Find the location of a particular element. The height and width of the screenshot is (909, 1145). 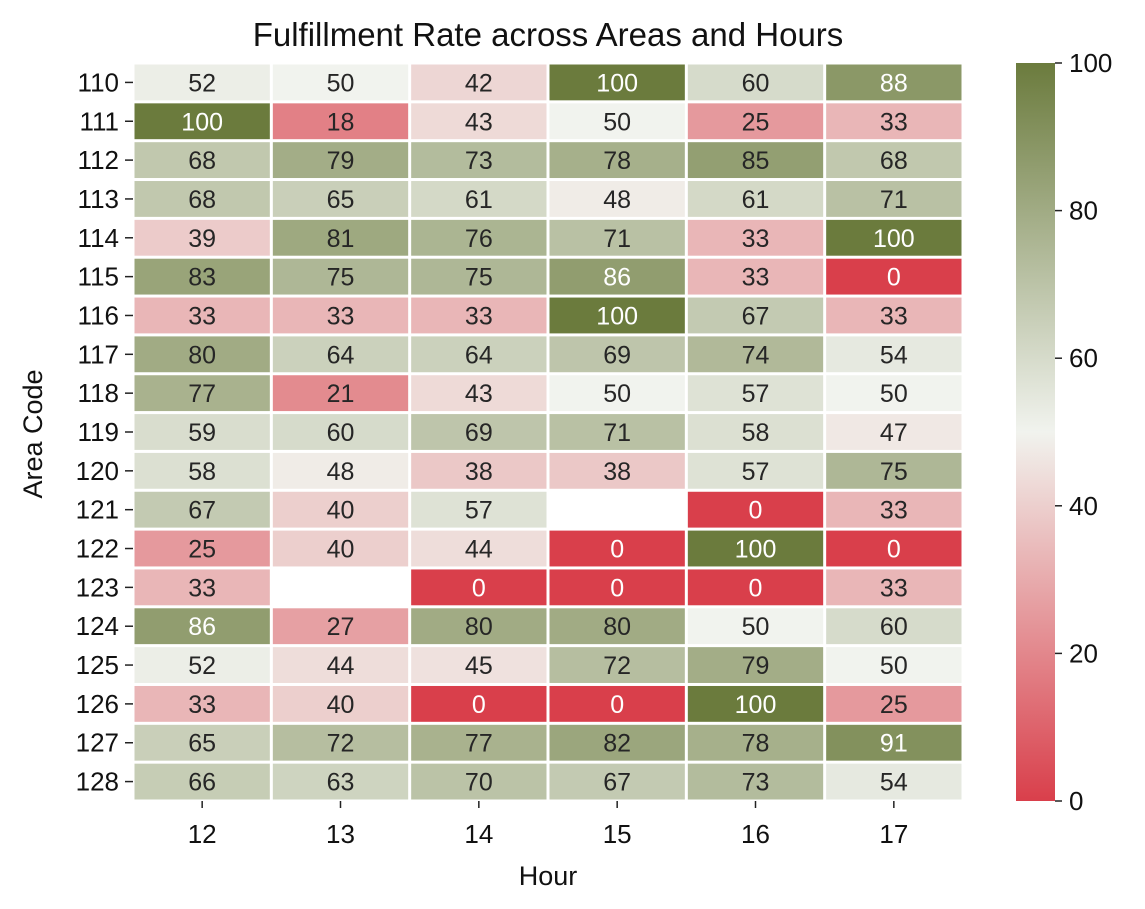

colorbar-tick-label: 0 is located at coordinates (1076, 801).